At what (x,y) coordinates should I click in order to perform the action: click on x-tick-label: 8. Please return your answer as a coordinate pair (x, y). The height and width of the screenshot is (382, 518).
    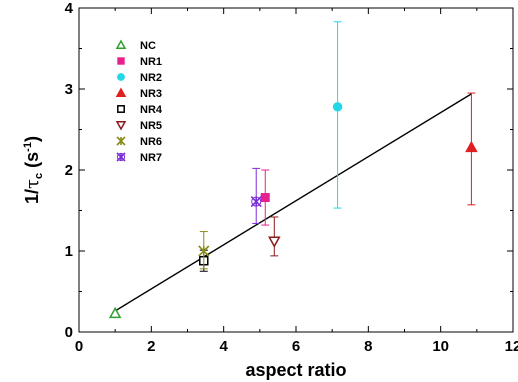
    Looking at the image, I should click on (368, 346).